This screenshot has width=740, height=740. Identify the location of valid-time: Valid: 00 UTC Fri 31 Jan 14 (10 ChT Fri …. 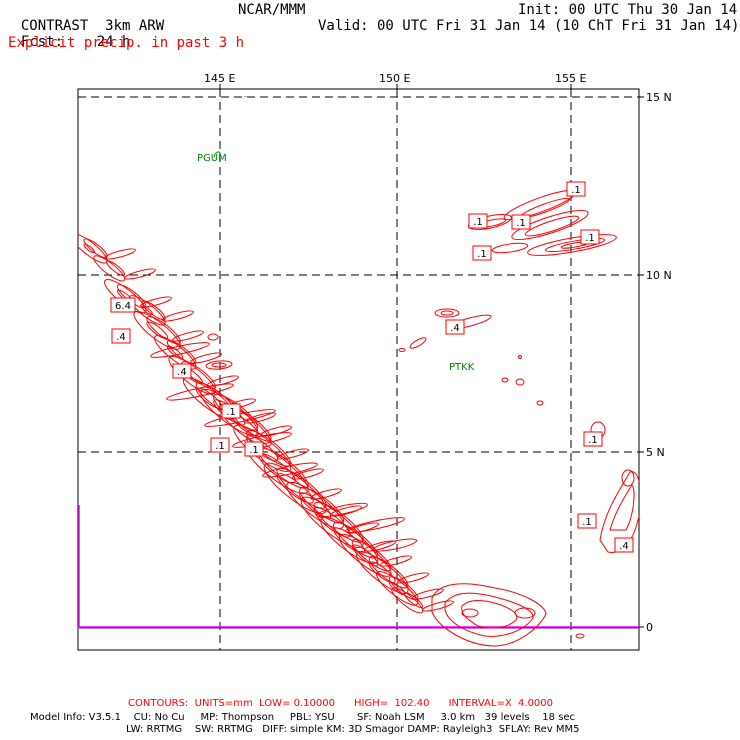
(529, 26).